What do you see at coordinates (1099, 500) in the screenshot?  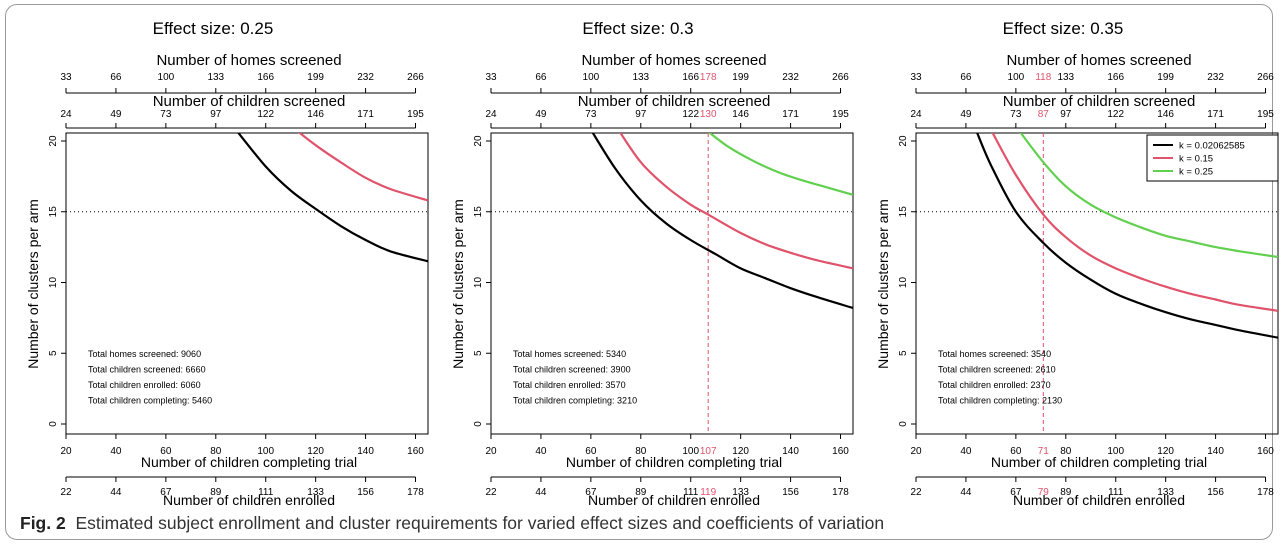 I see `enrolled-axis-label: Number of children enrolled` at bounding box center [1099, 500].